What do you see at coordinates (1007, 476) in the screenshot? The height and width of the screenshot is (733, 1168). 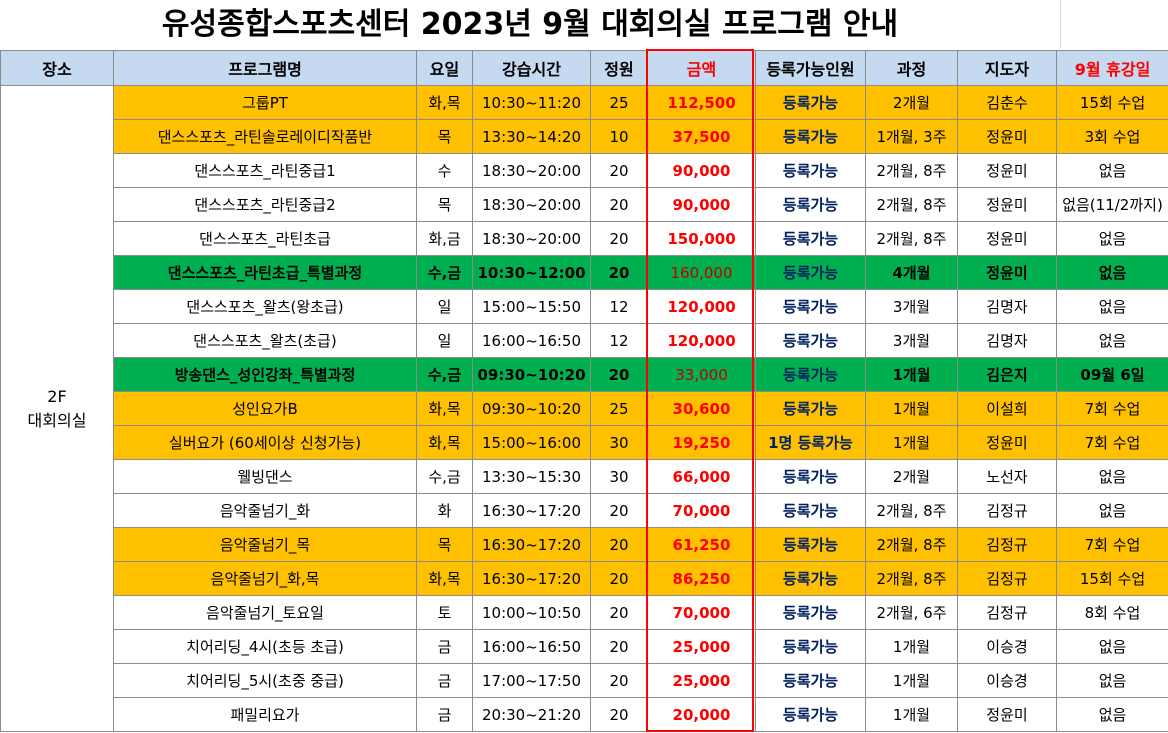 I see `instructor-cell: 노선자` at bounding box center [1007, 476].